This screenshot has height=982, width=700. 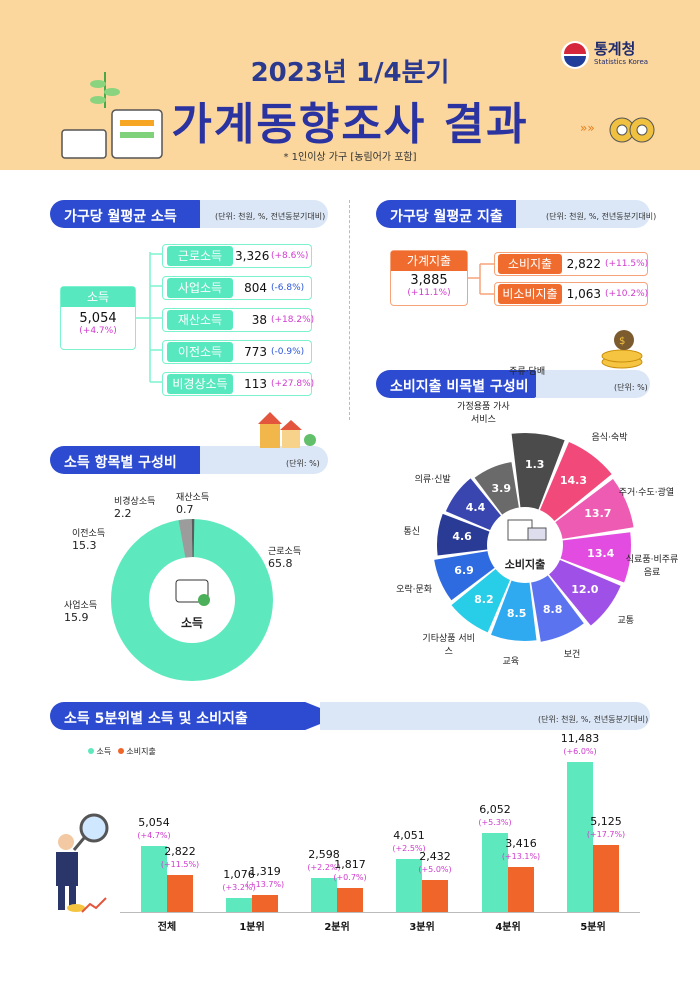 I want to click on income-total-label: 소득, so click(x=98, y=297).